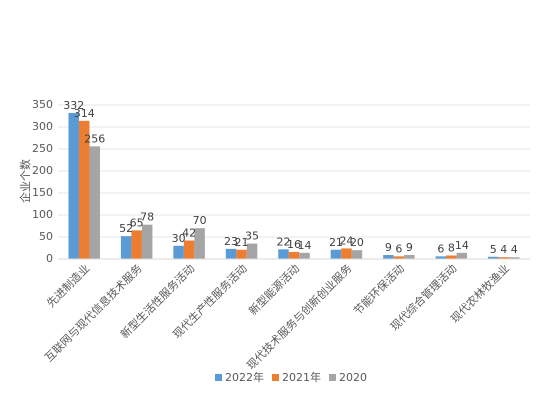  I want to click on y-axis-tick-labels: 0 50 100 150 200 250 300 350, so click(42, 181).